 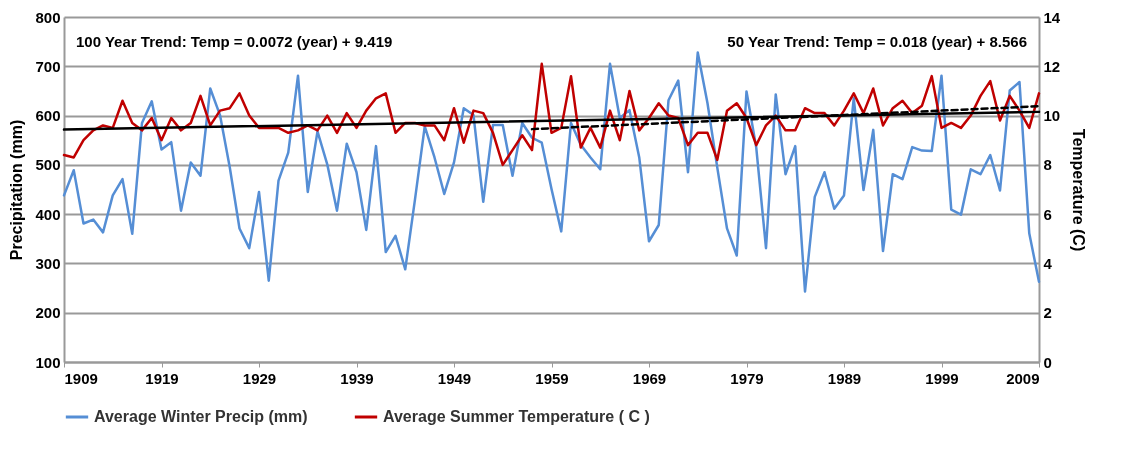 What do you see at coordinates (844, 378) in the screenshot?
I see `x-tick-label: 1989` at bounding box center [844, 378].